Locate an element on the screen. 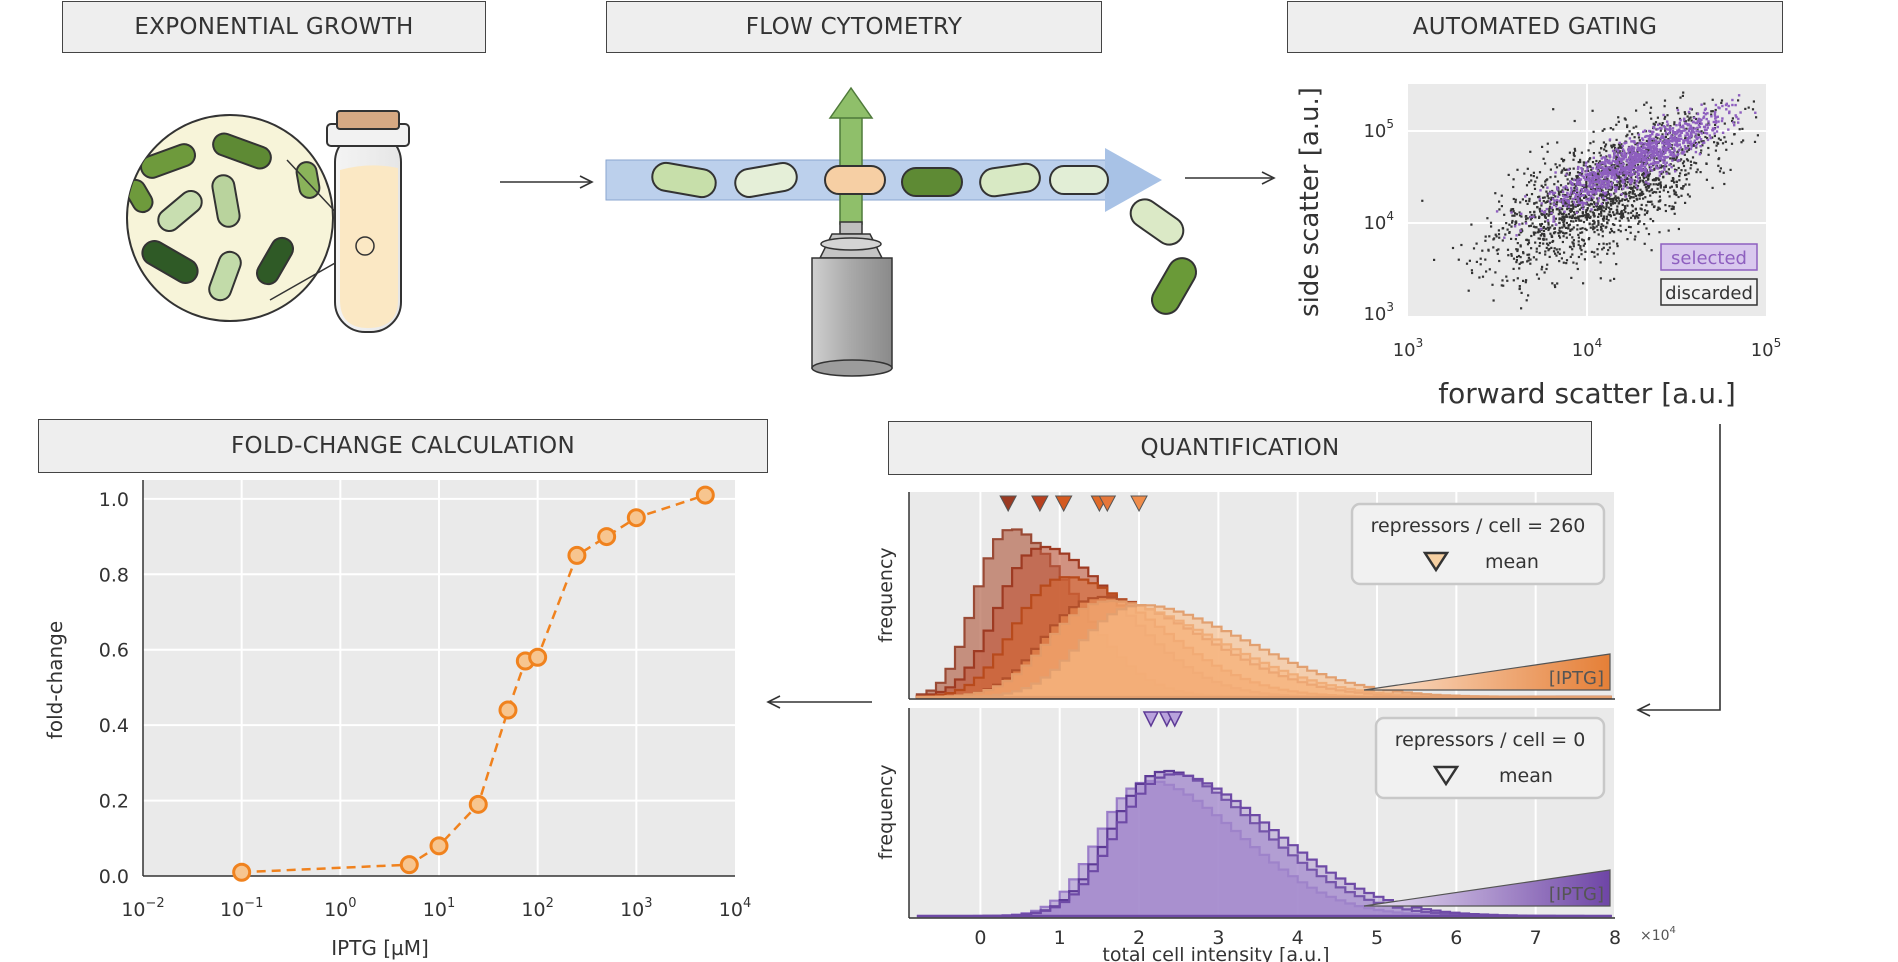  quant-top-mean-marker is located at coordinates (1008, 504).